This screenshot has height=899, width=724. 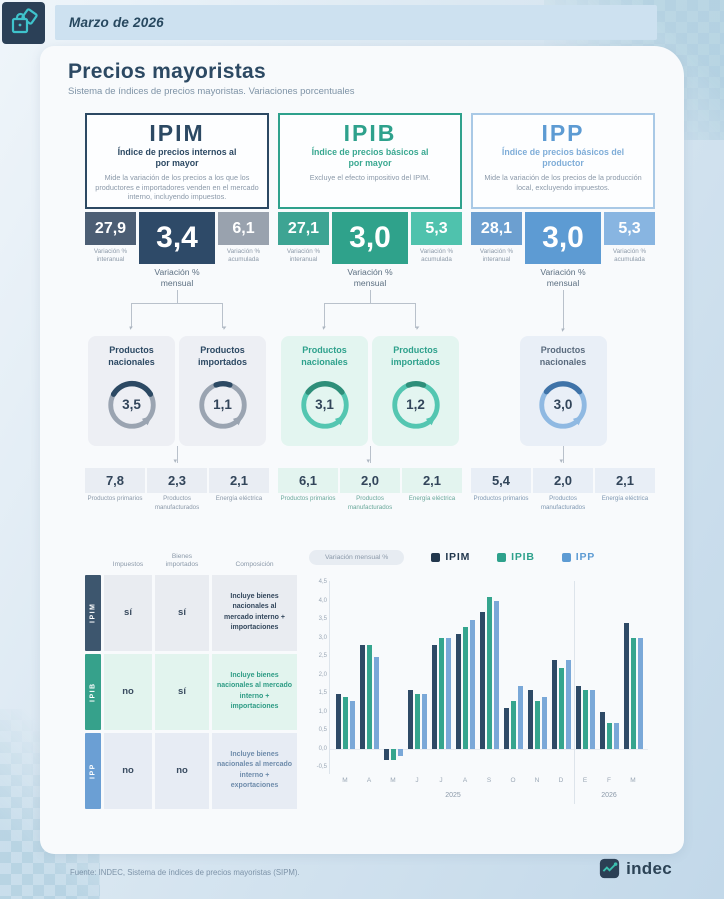 I want to click on table-cell: sí, so click(x=128, y=612).